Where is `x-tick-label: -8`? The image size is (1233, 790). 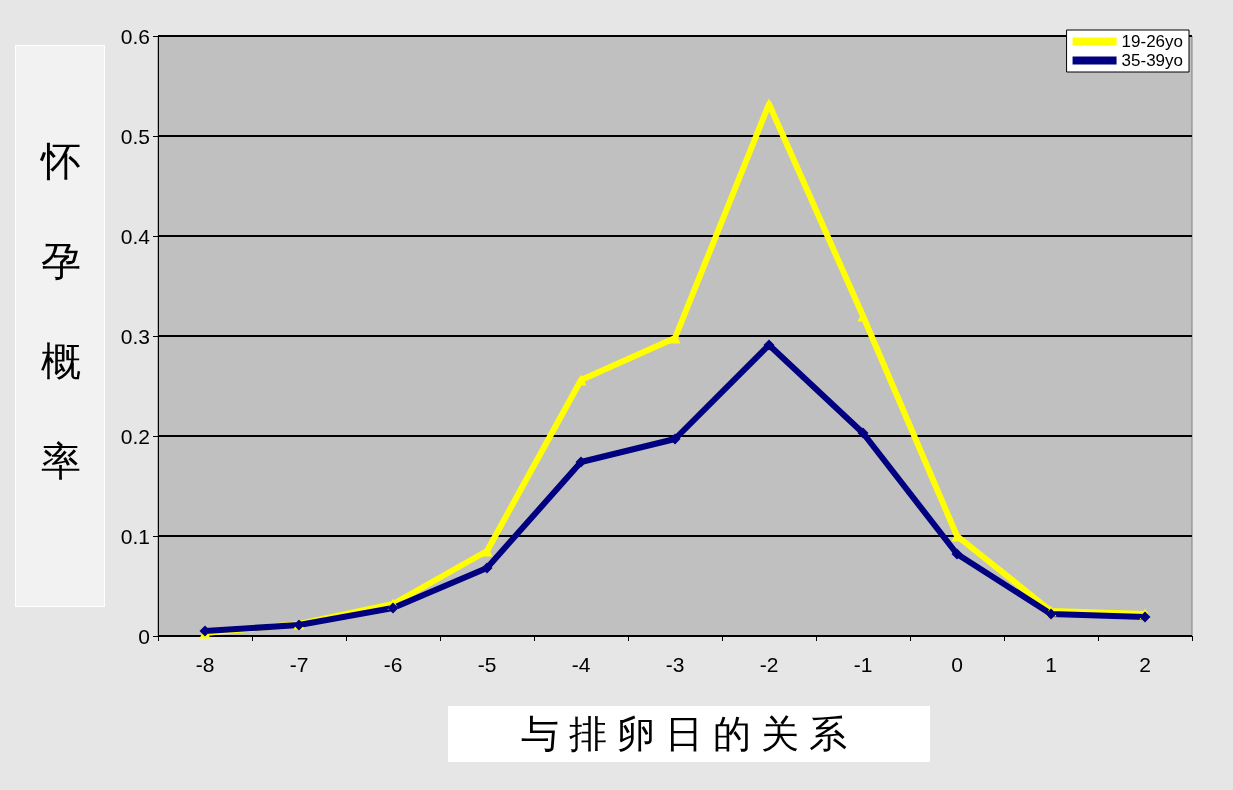 x-tick-label: -8 is located at coordinates (205, 664).